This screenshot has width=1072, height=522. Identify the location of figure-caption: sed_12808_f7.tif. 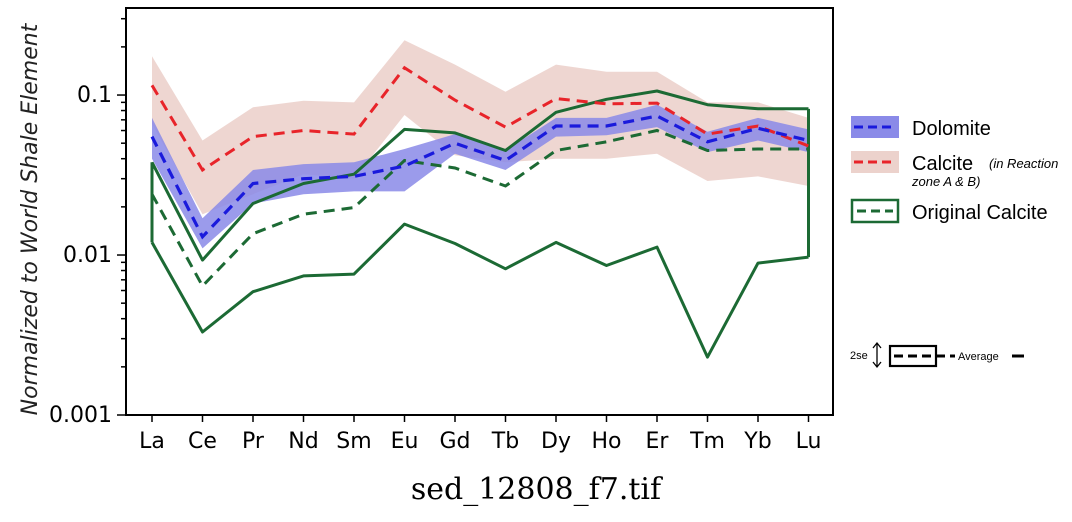
(536, 489).